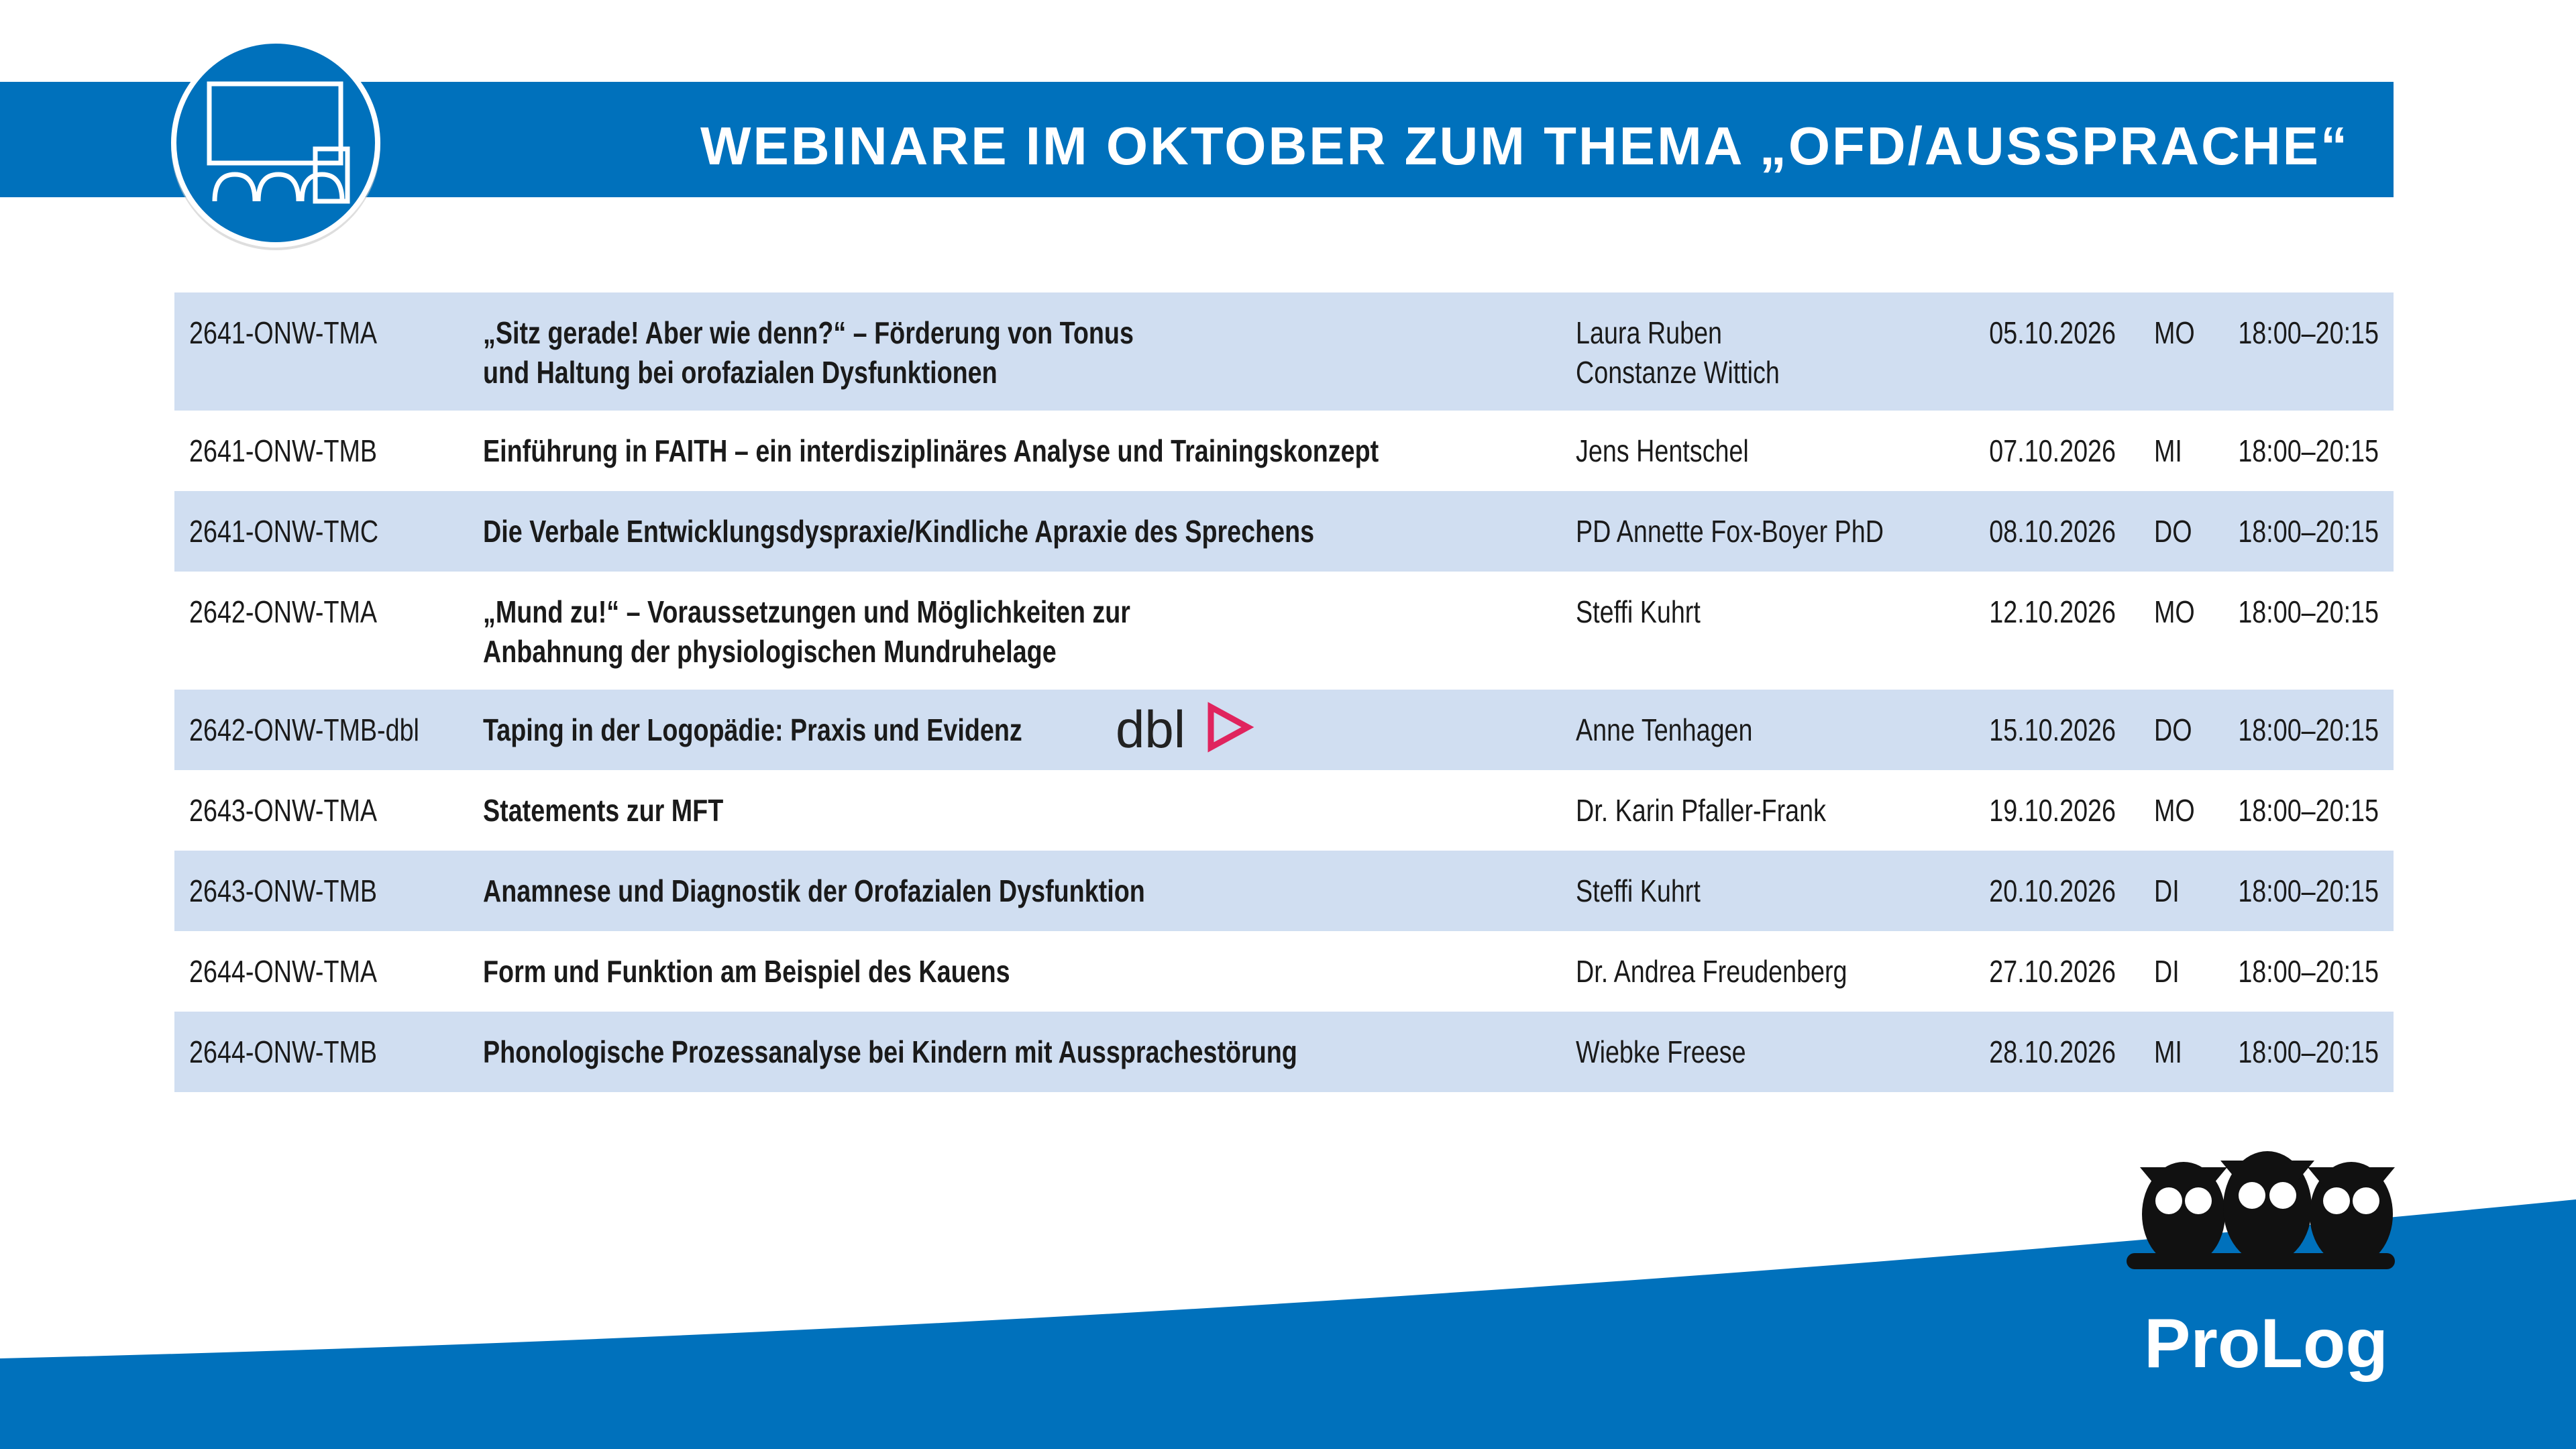 This screenshot has width=2576, height=1449. I want to click on badge: dbl, so click(1150, 729).